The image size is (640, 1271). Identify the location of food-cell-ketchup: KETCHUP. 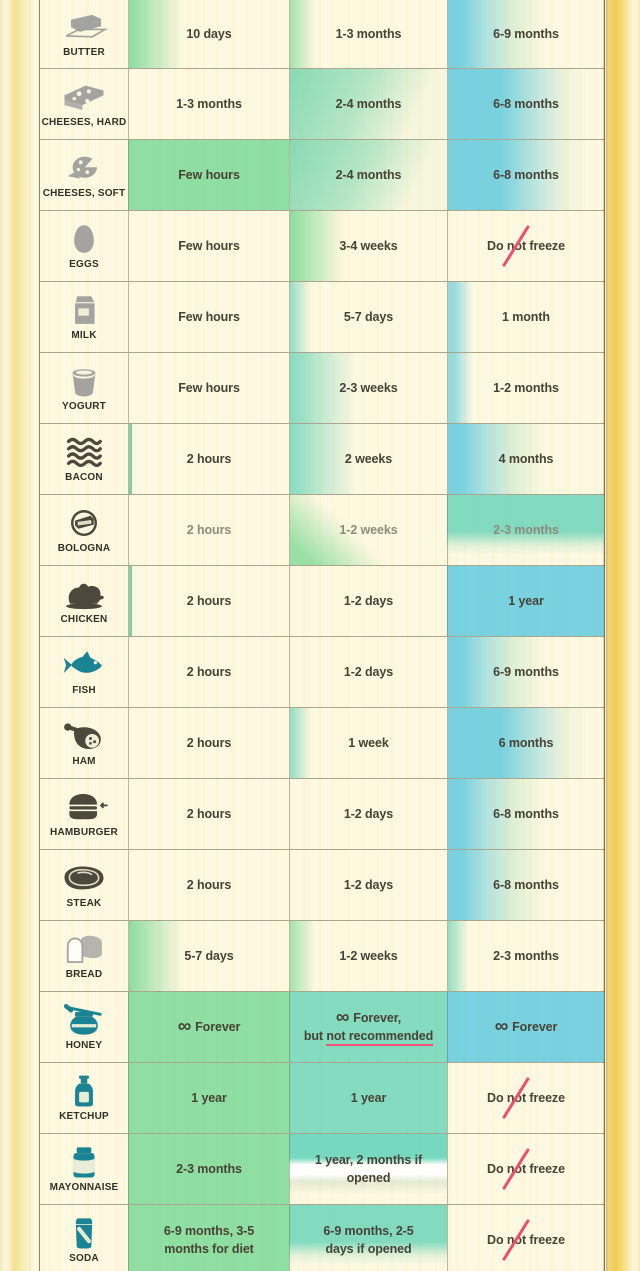
(84, 1098).